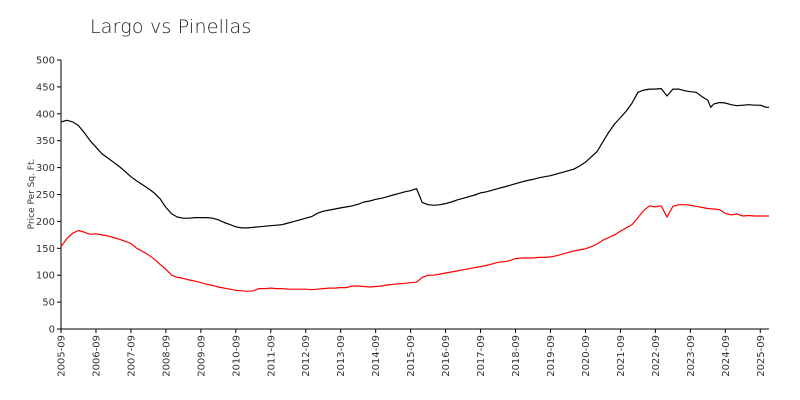 This screenshot has height=400, width=800. What do you see at coordinates (45, 222) in the screenshot?
I see `y-tick-label: 200` at bounding box center [45, 222].